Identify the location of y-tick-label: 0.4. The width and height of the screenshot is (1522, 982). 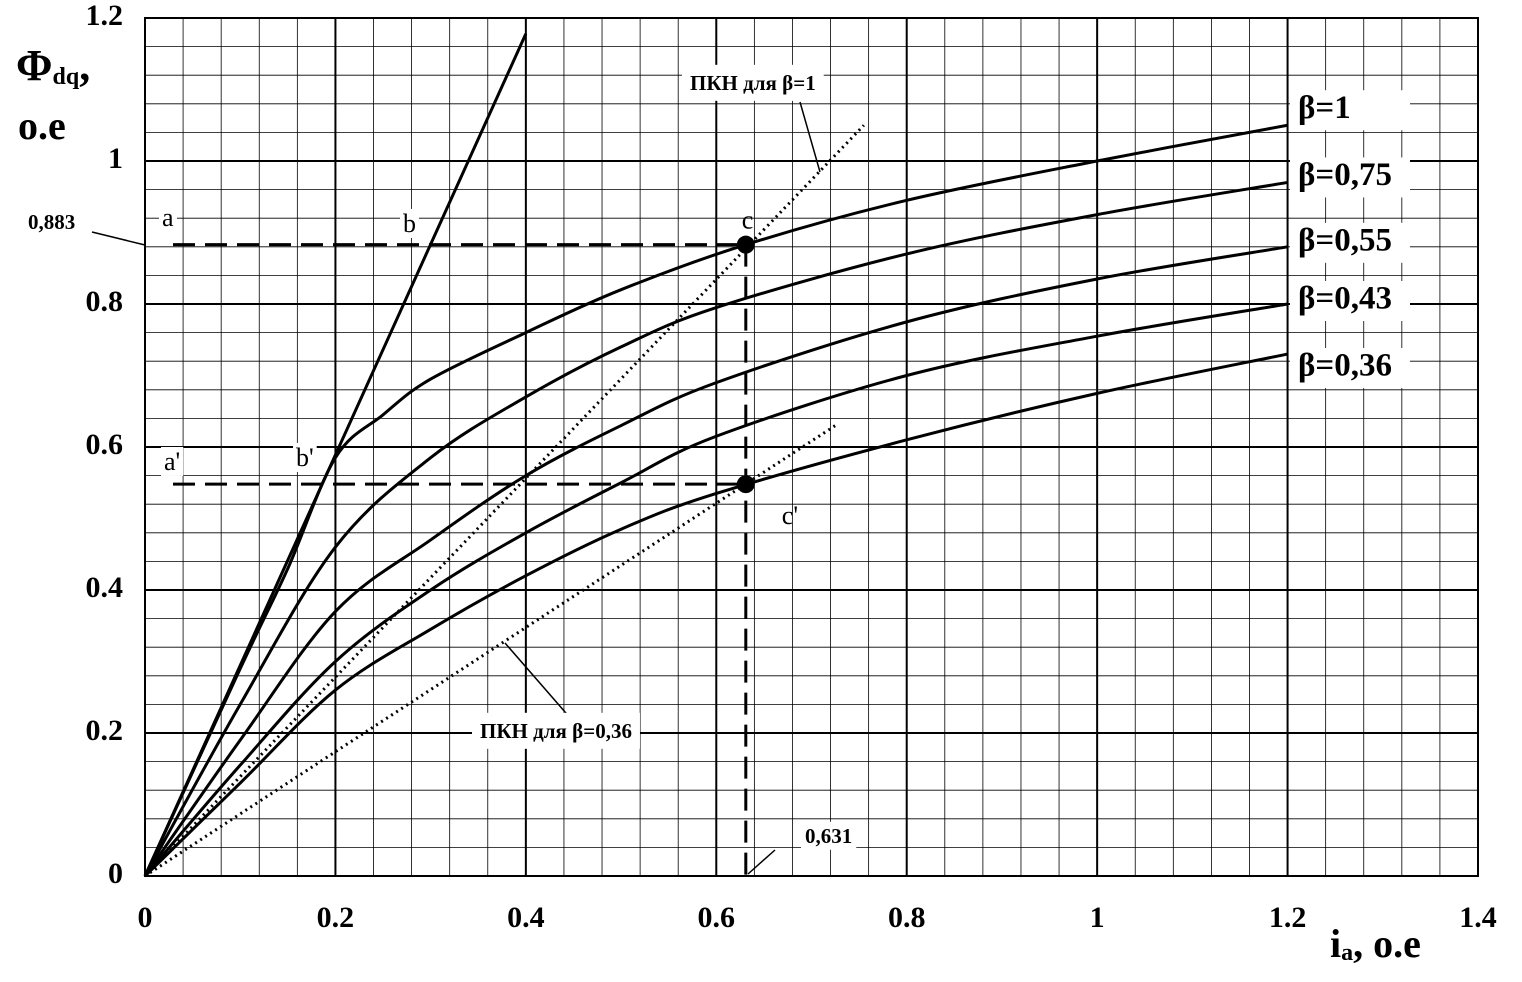
(105, 587).